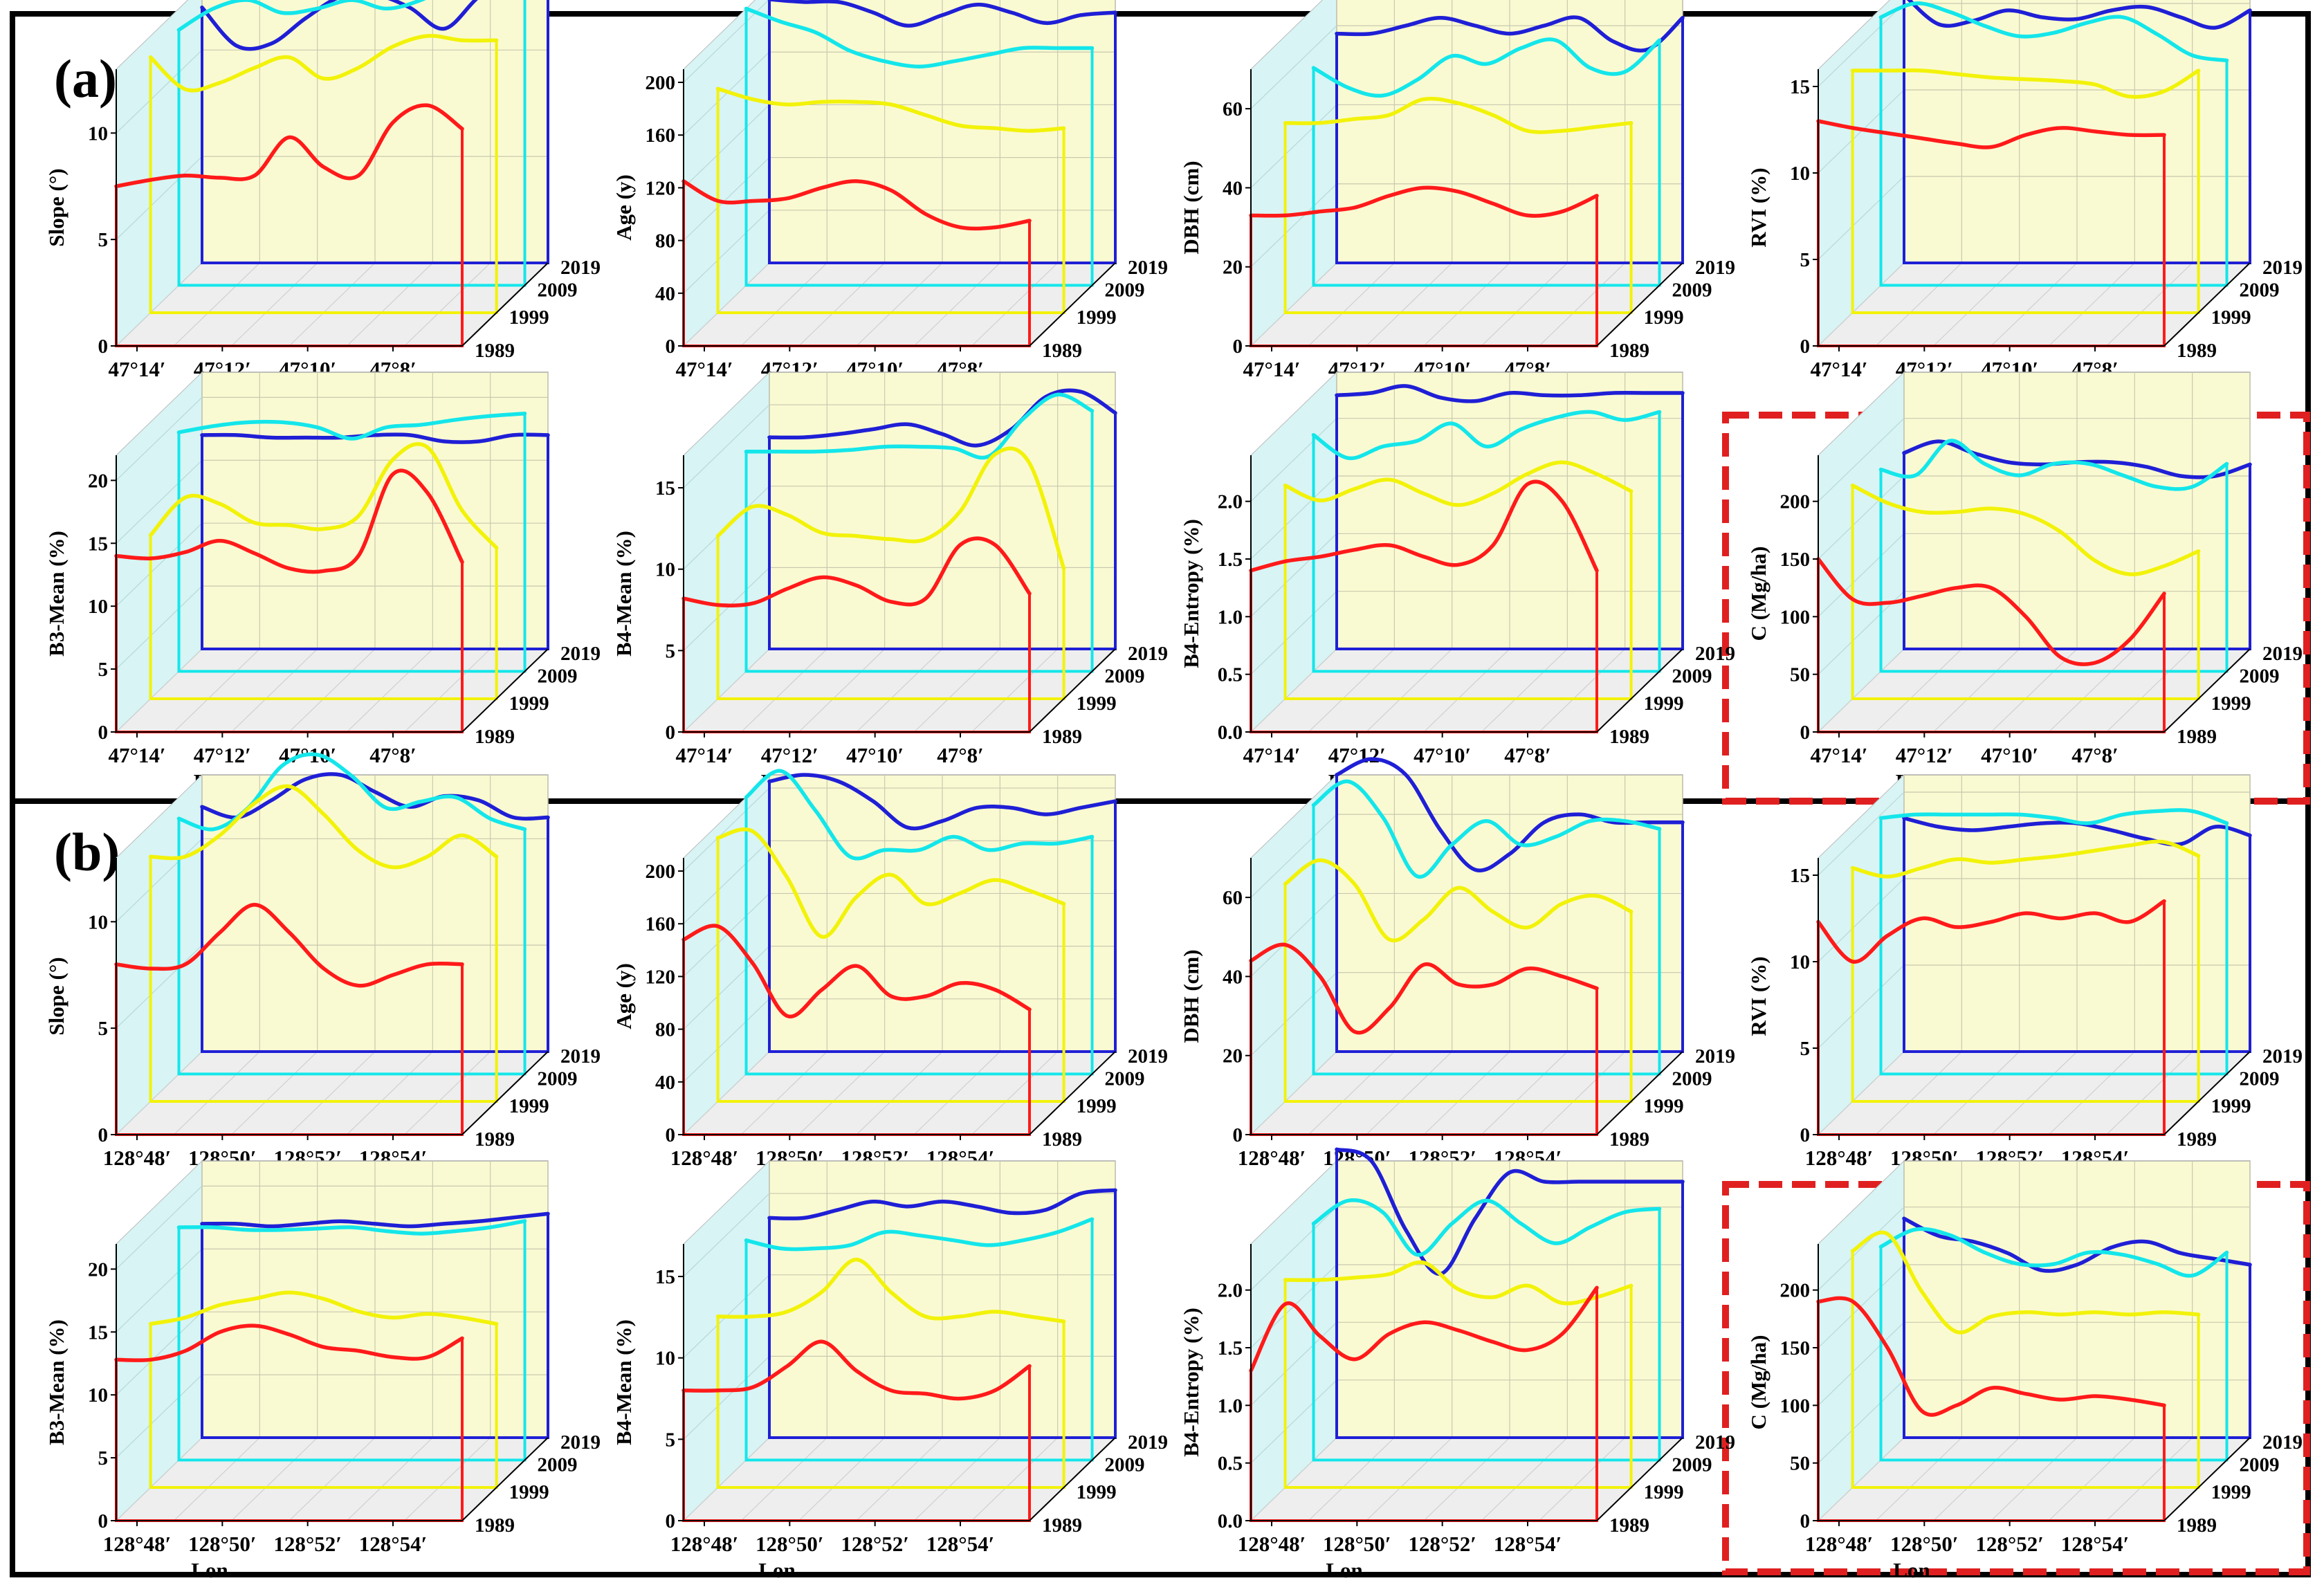 This screenshot has width=2324, height=1594. What do you see at coordinates (1458, 592) in the screenshot?
I see `series-frame-1999` at bounding box center [1458, 592].